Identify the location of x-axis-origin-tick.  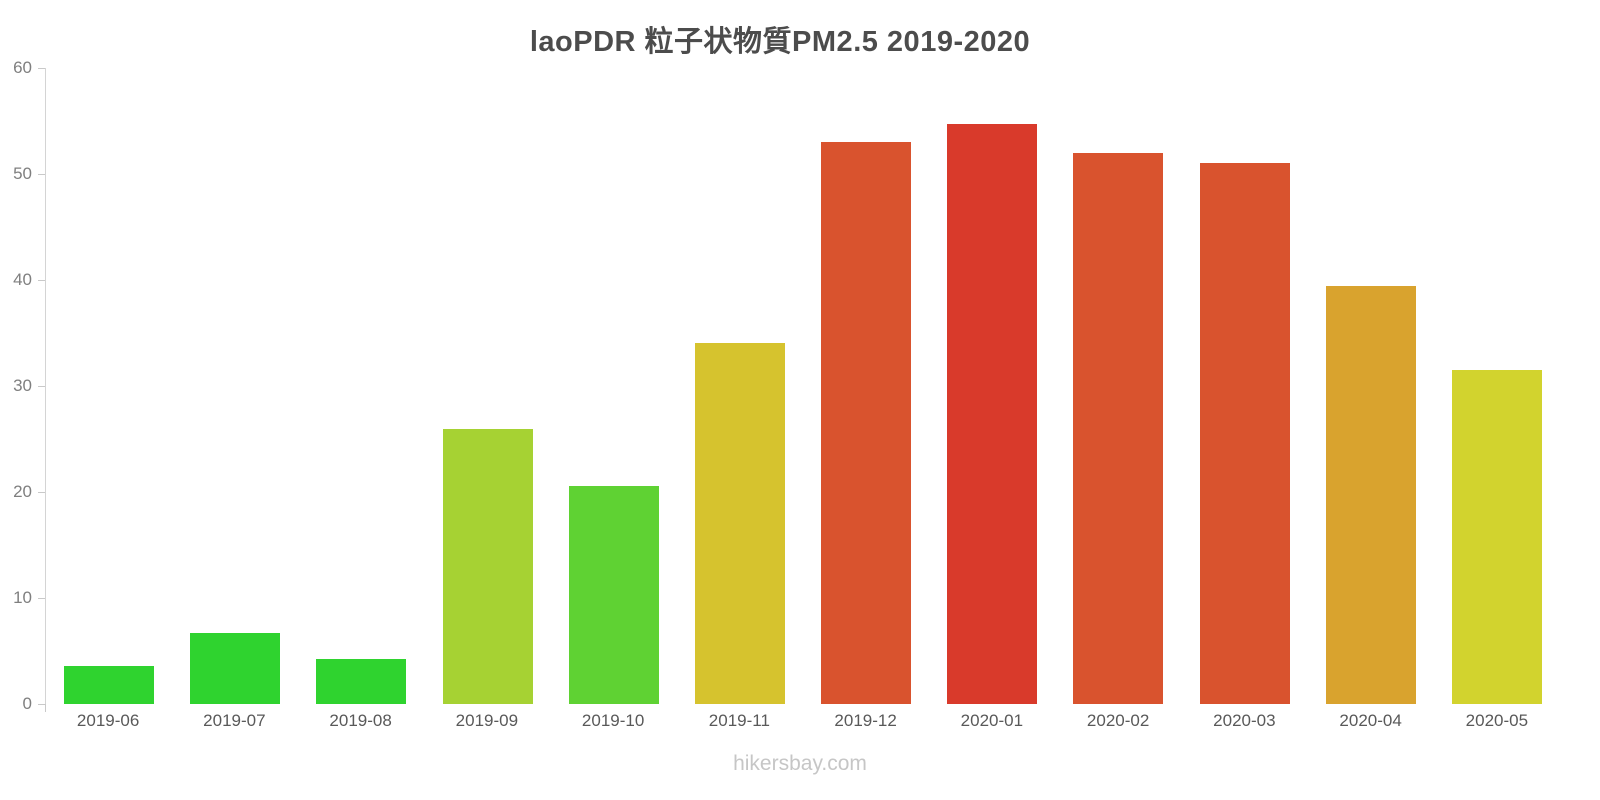
(45, 708).